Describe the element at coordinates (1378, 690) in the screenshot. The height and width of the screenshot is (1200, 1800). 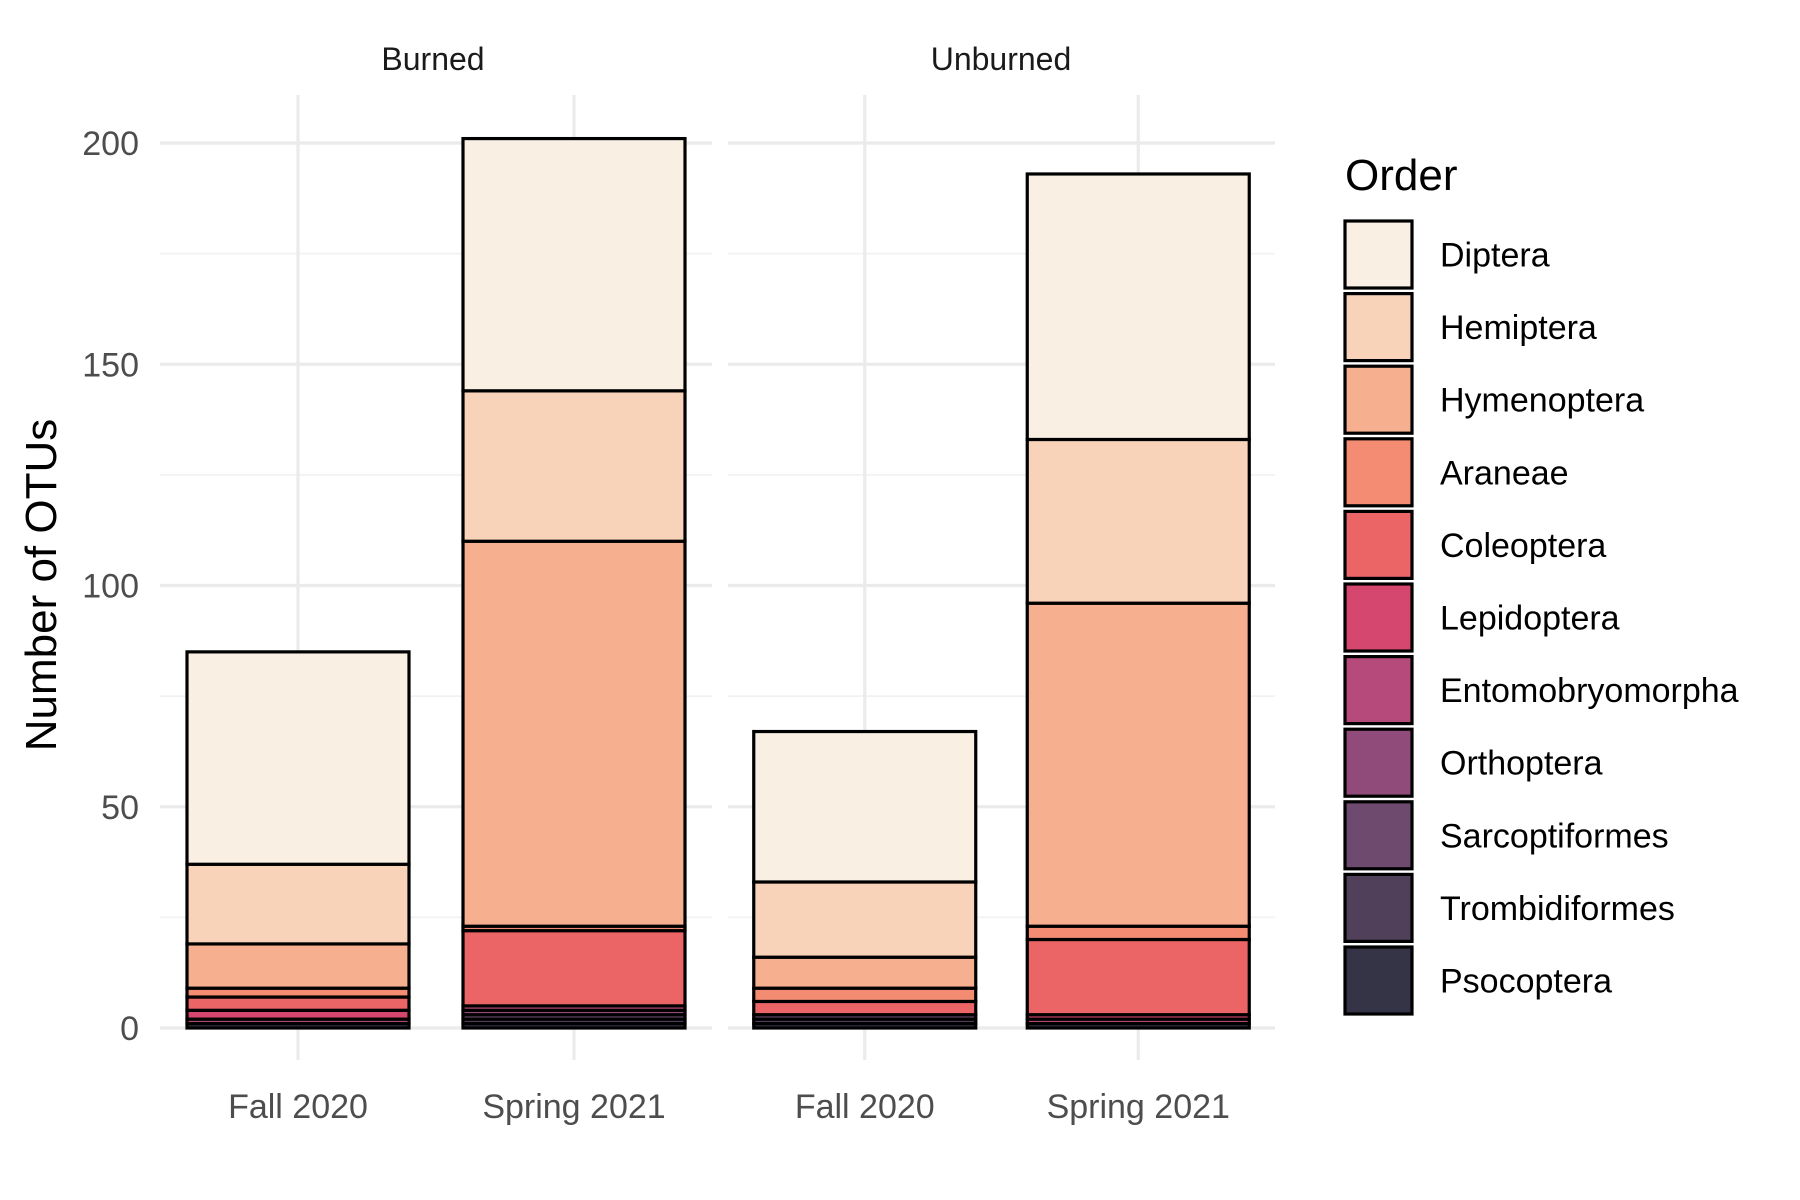
I see `legend-key-entomobryomorpha` at that location.